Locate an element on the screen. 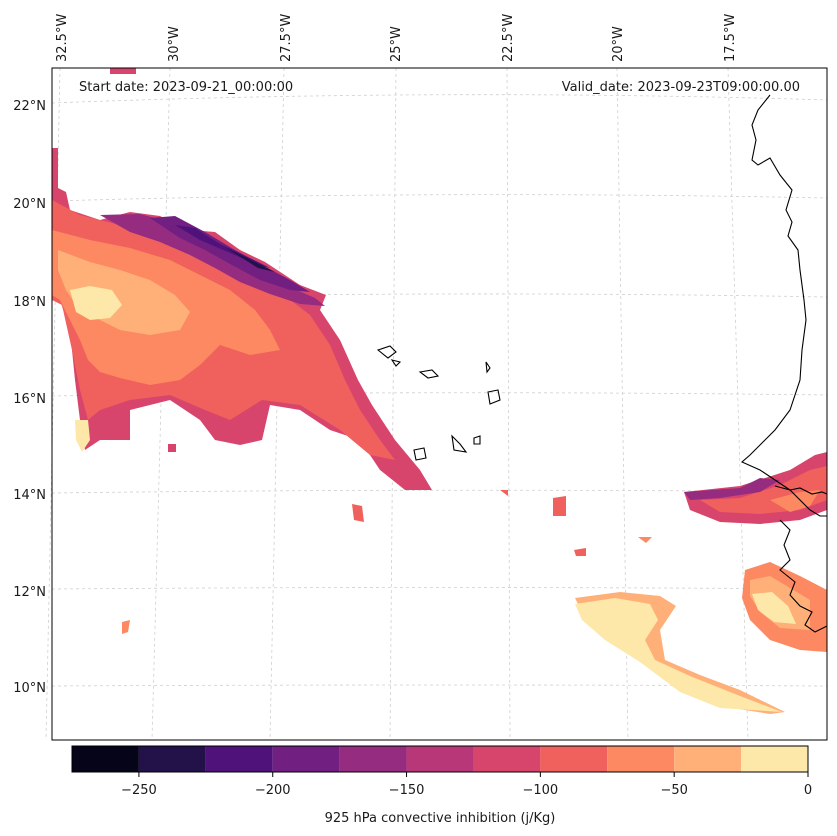  latitude-label: 20°N is located at coordinates (29, 204).